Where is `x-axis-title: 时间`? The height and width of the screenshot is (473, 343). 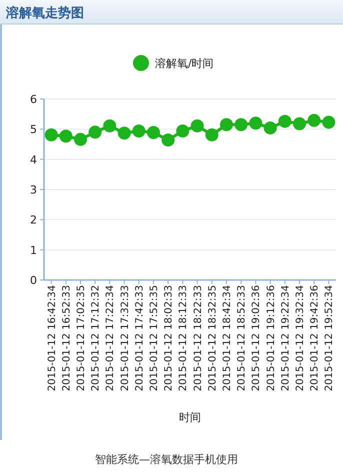 x-axis-title: 时间 is located at coordinates (190, 417).